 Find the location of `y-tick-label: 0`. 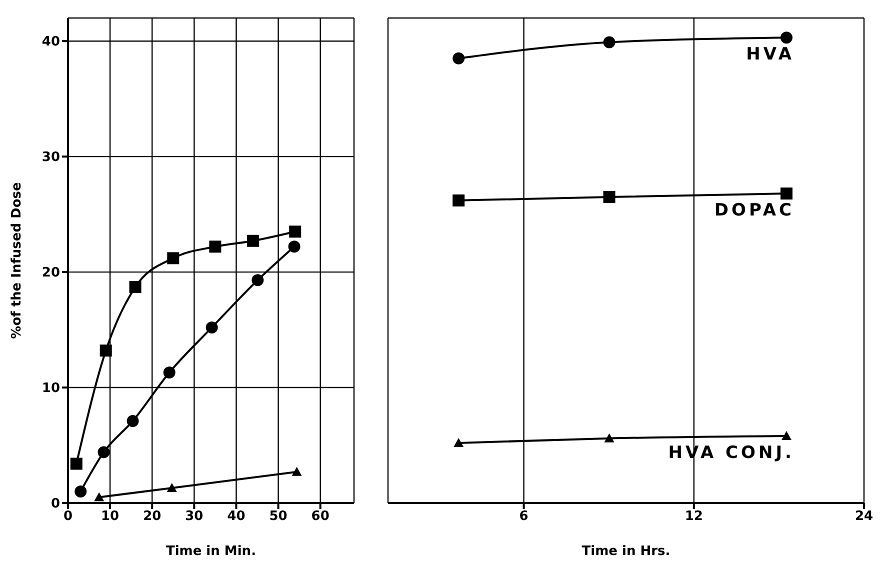

y-tick-label: 0 is located at coordinates (55, 504).